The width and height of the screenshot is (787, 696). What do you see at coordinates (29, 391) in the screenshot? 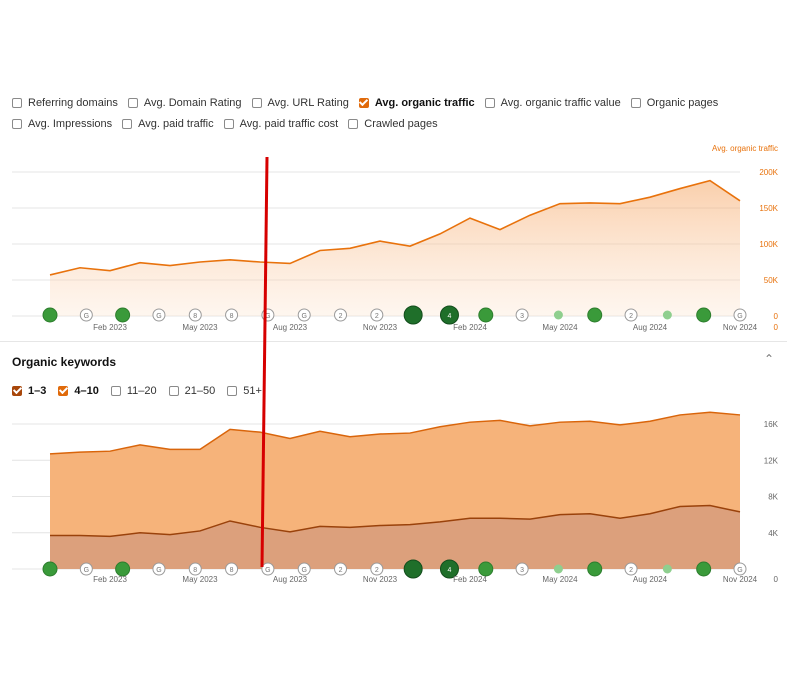
I see `checkbox-1-3: 1–3` at bounding box center [29, 391].